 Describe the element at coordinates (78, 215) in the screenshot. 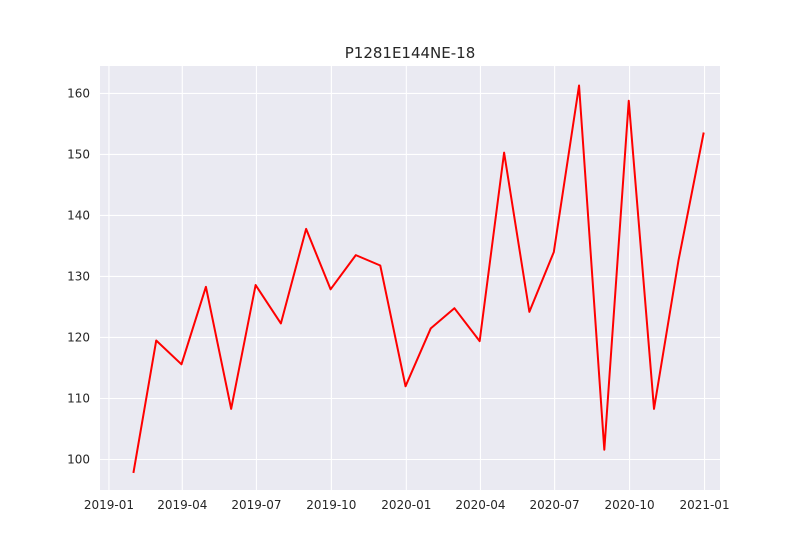

I see `y-tick-label: 140` at that location.